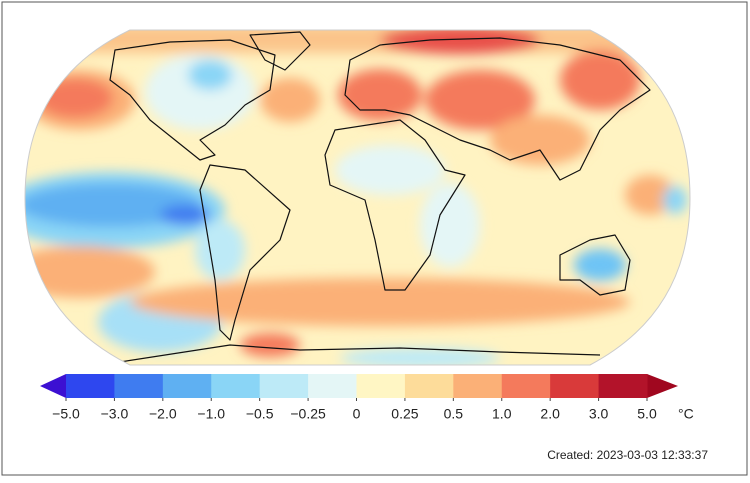 The height and width of the screenshot is (483, 750). I want to click on colorbar-tick-label: 3.0, so click(599, 414).